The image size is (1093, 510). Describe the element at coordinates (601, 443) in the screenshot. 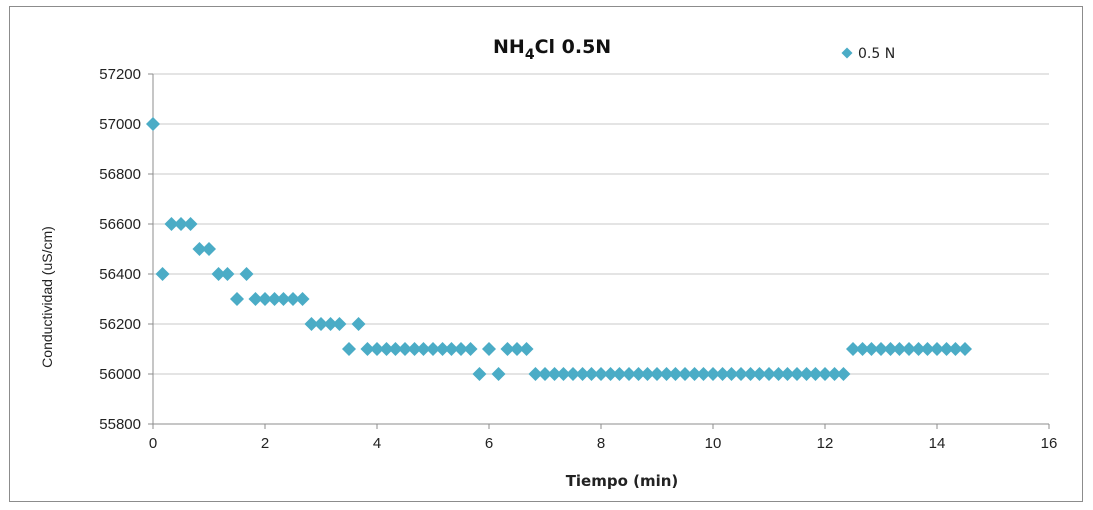

I see `x-tick-label: 8` at that location.